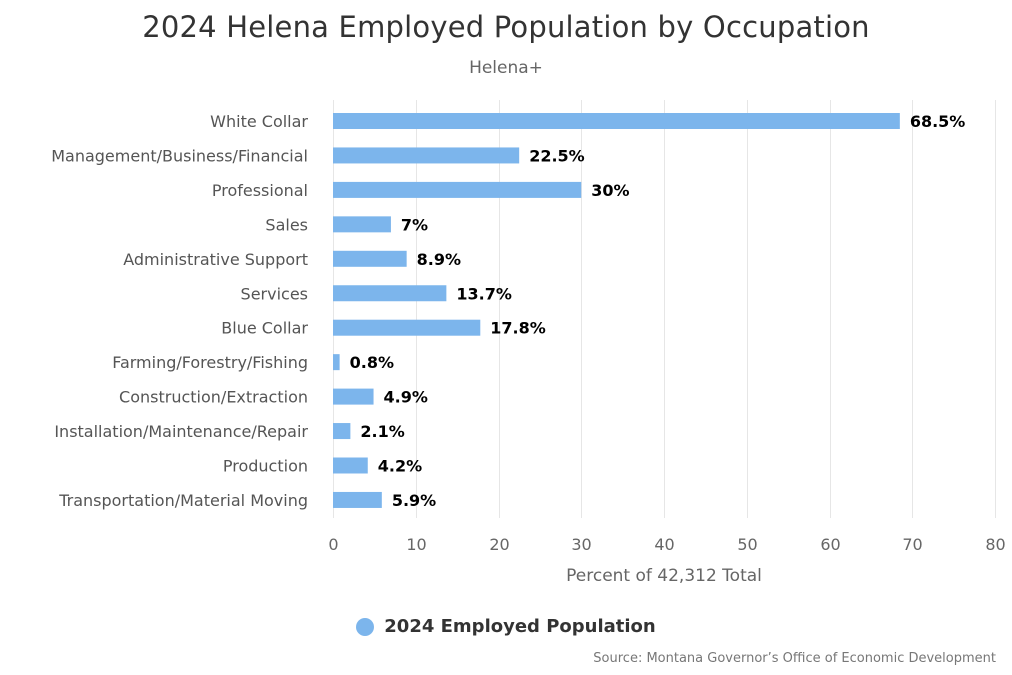 The height and width of the screenshot is (675, 1012). What do you see at coordinates (912, 544) in the screenshot?
I see `x-tick-label: 70` at bounding box center [912, 544].